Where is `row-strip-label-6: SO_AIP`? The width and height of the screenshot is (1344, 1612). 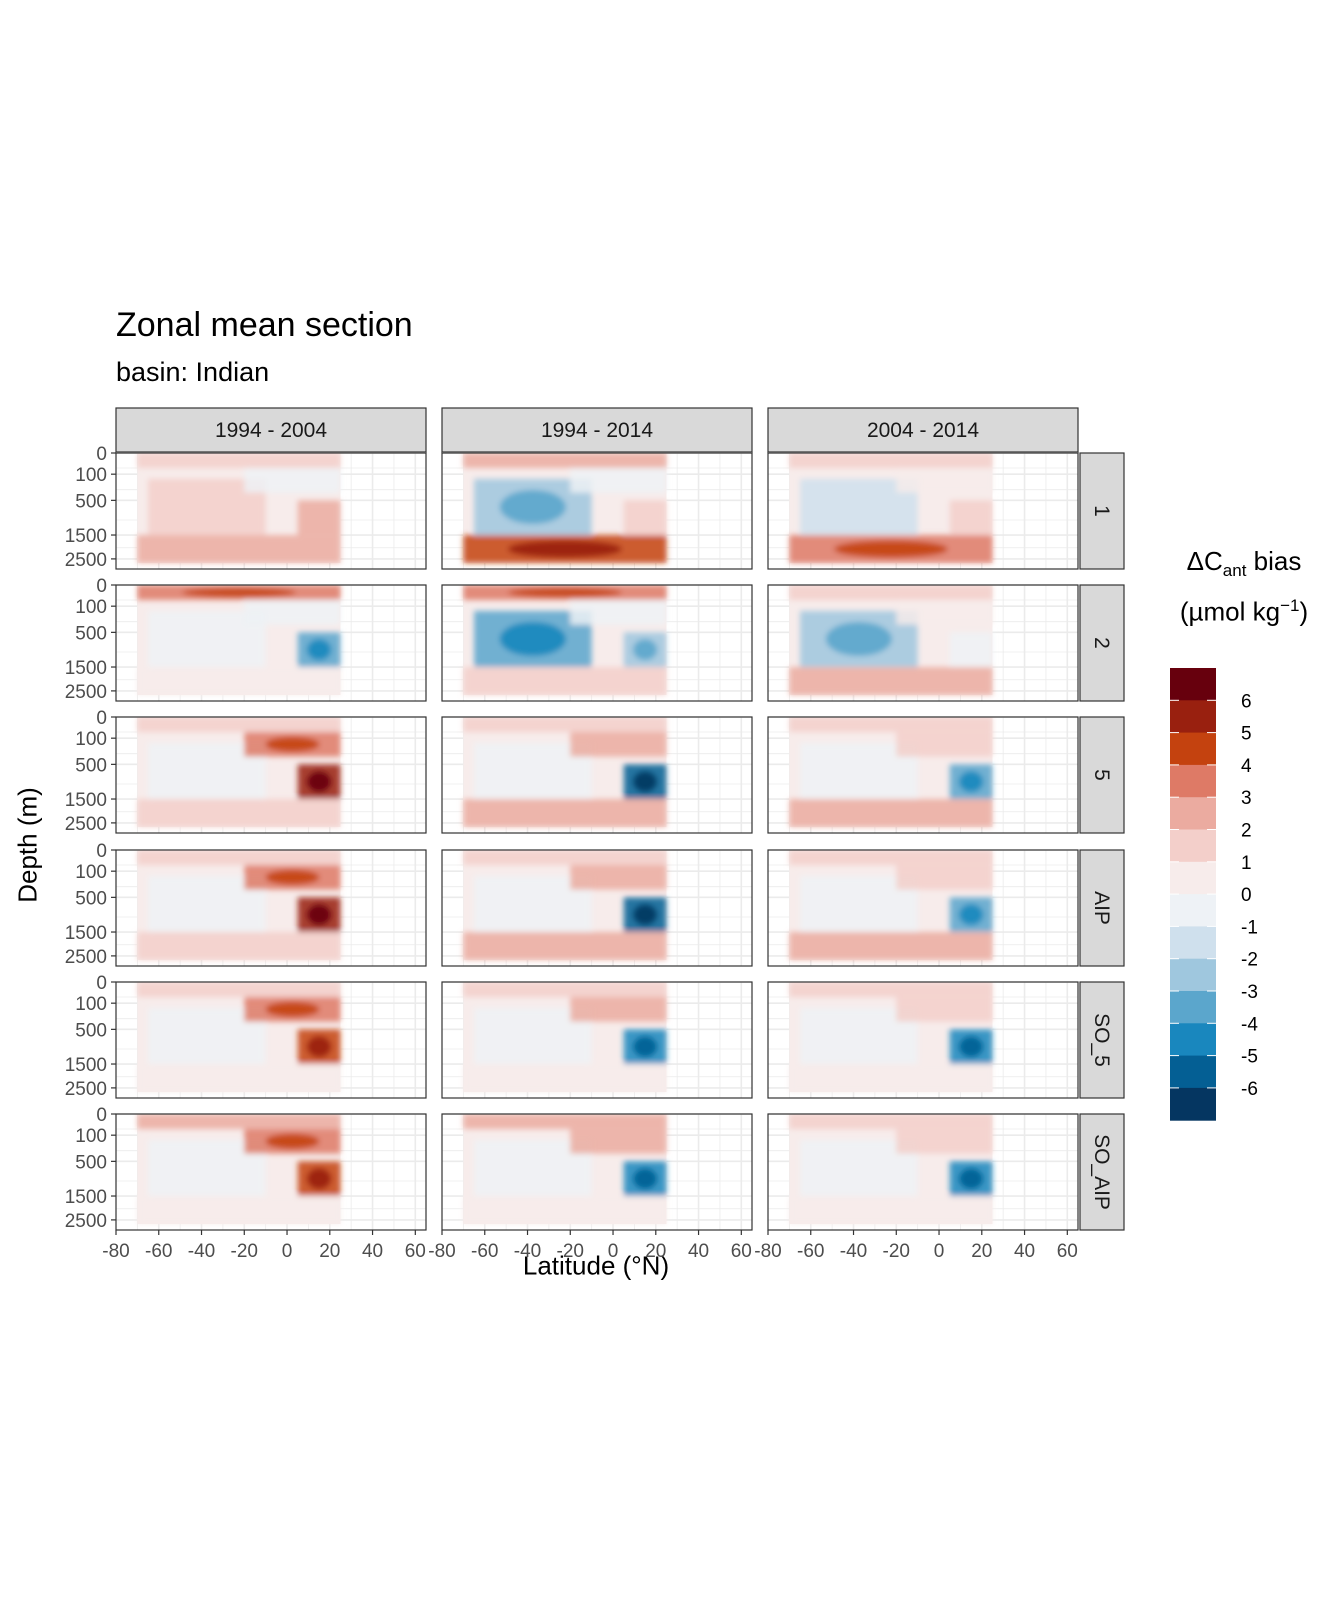 row-strip-label-6: SO_AIP is located at coordinates (1101, 1172).